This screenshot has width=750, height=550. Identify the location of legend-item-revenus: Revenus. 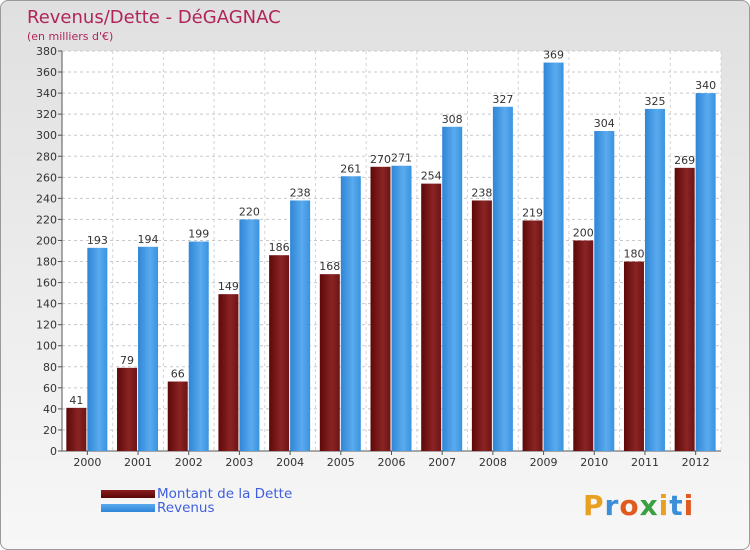
(196, 508).